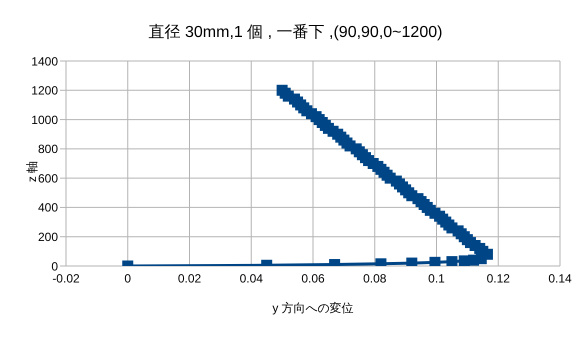  What do you see at coordinates (44, 119) in the screenshot?
I see `y-tick-label: 1000` at bounding box center [44, 119].